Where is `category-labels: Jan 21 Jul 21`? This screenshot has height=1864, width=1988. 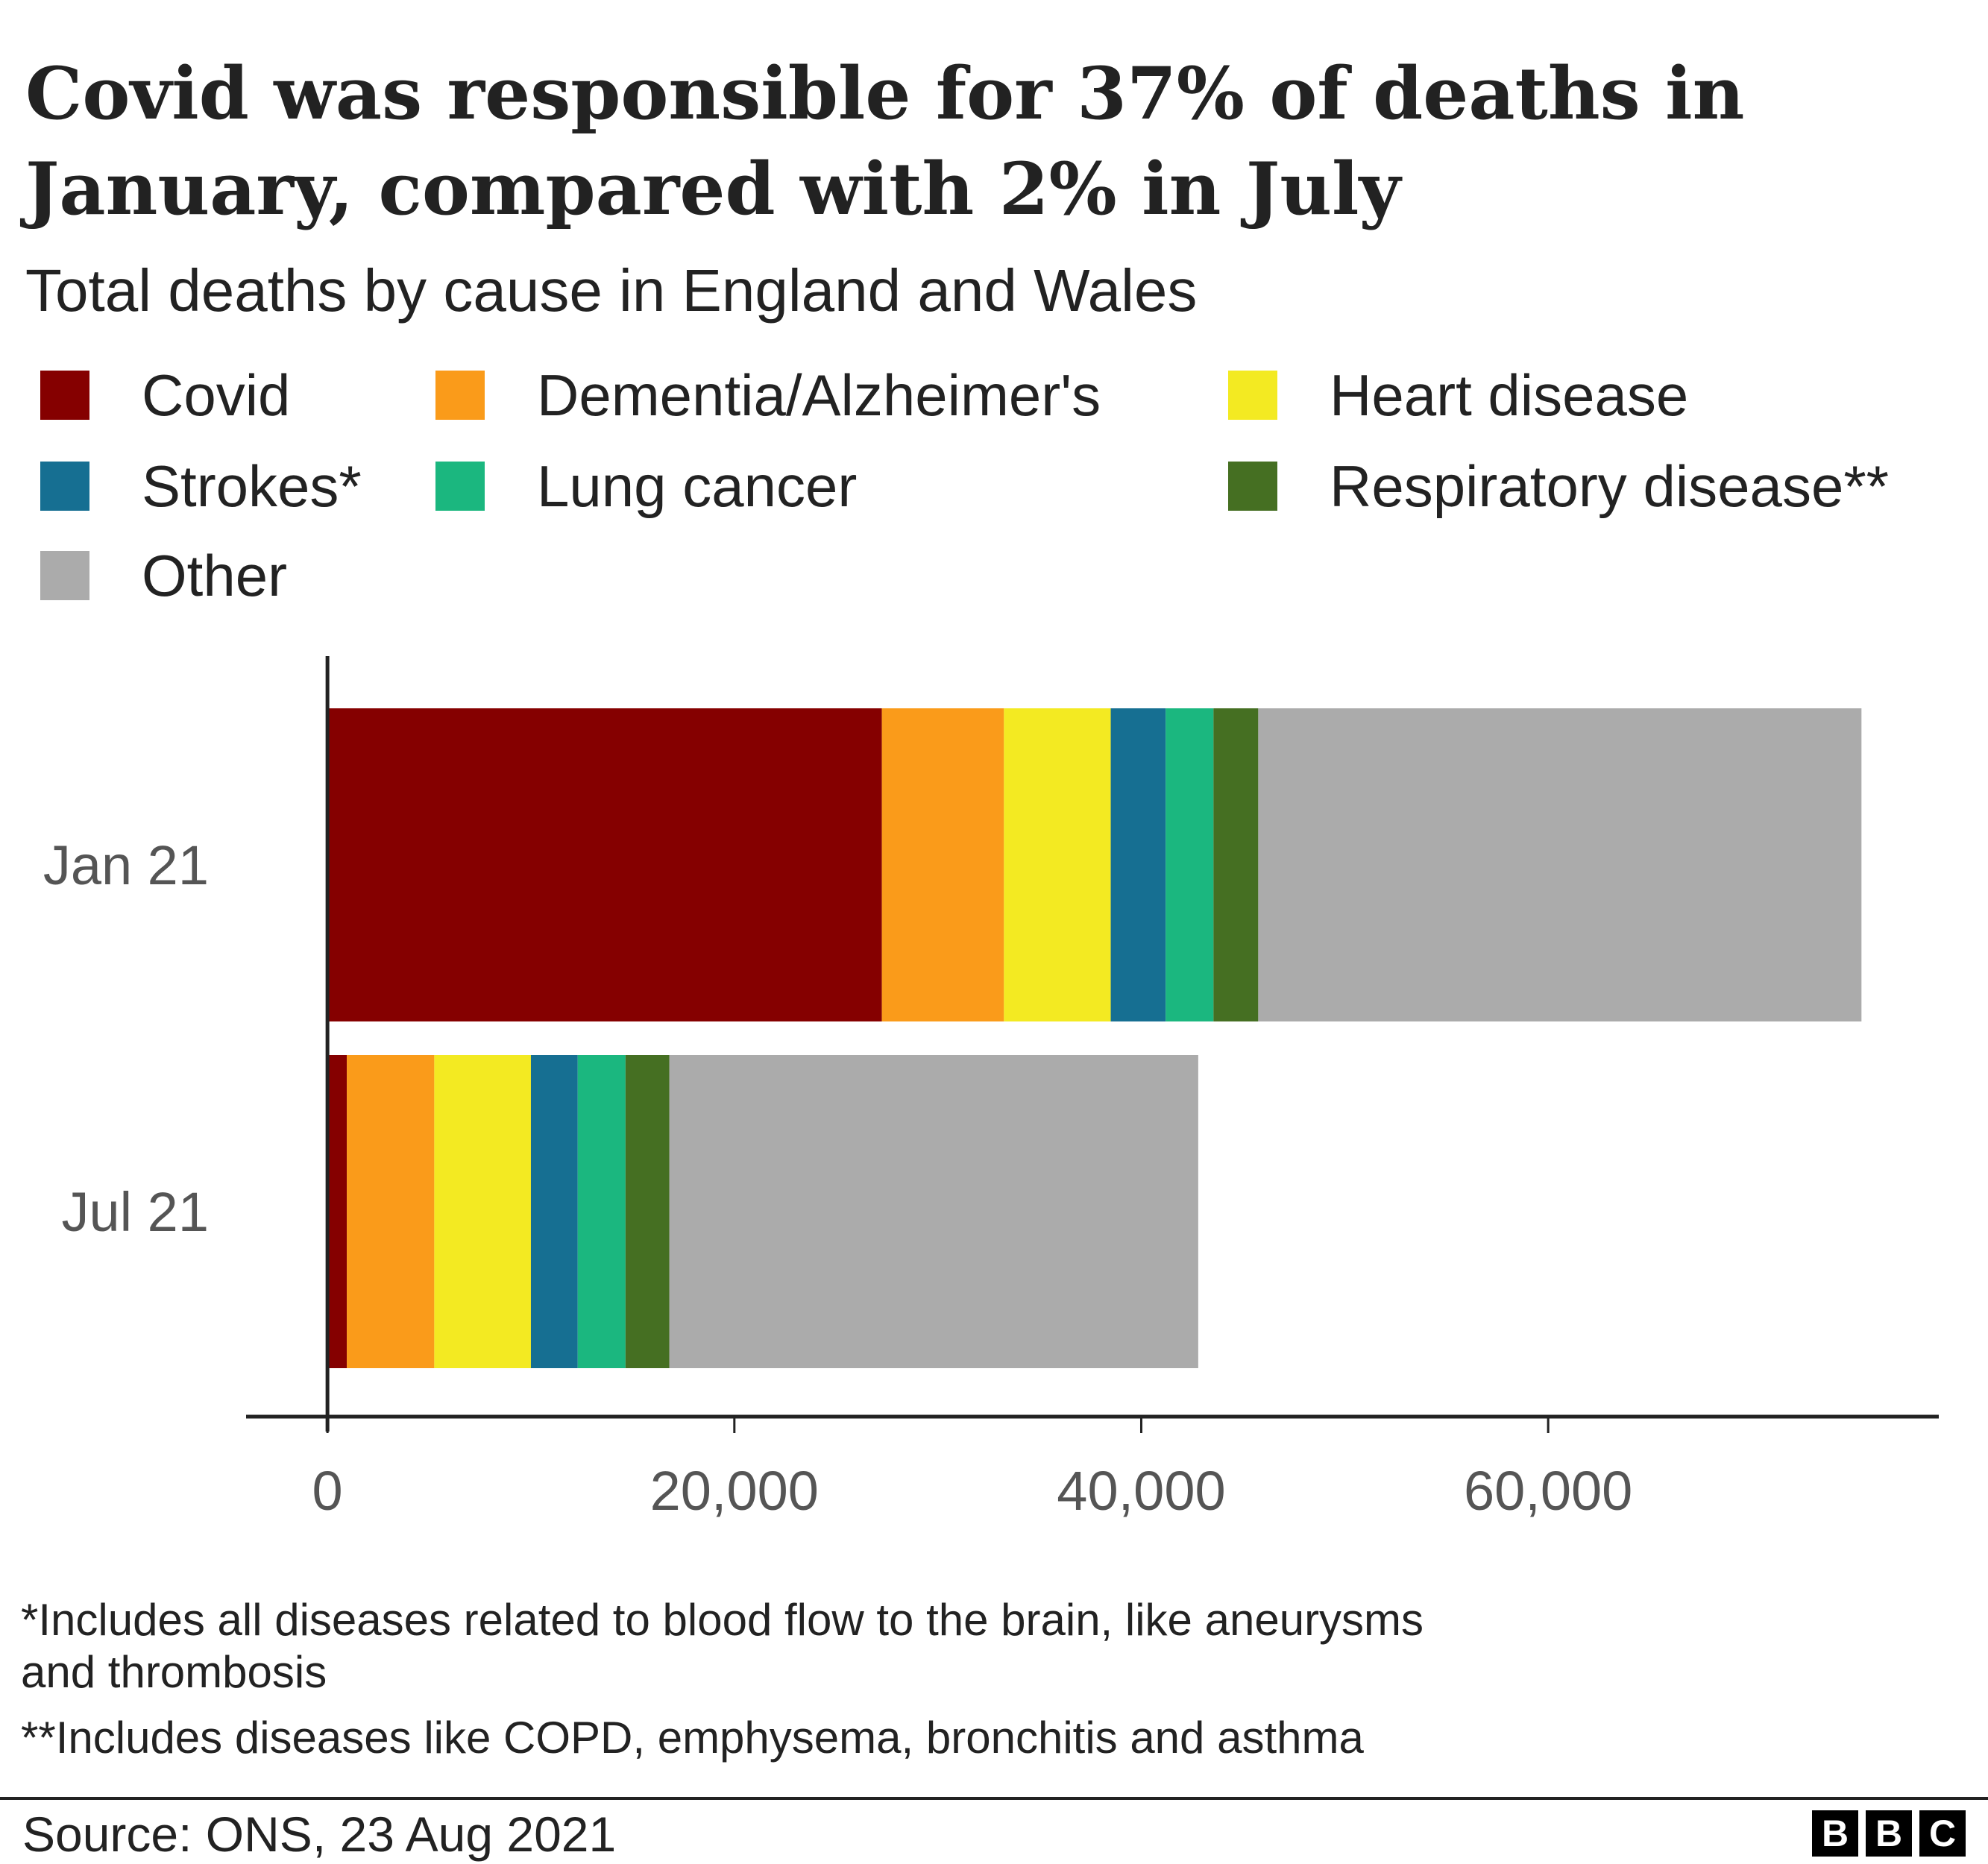
category-labels: Jan 21 Jul 21 is located at coordinates (126, 1038).